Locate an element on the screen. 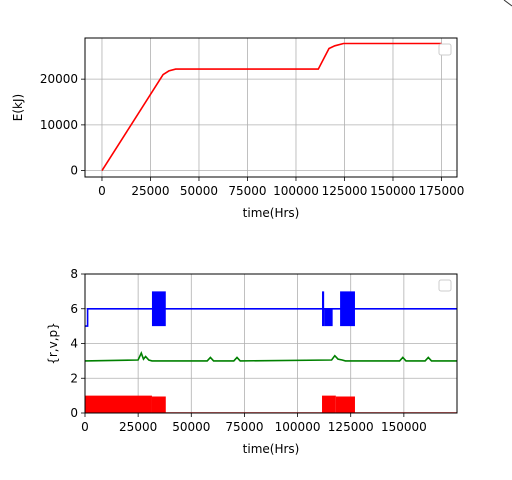 The height and width of the screenshot is (480, 512). y-tick-label: 10000 is located at coordinates (59, 125).